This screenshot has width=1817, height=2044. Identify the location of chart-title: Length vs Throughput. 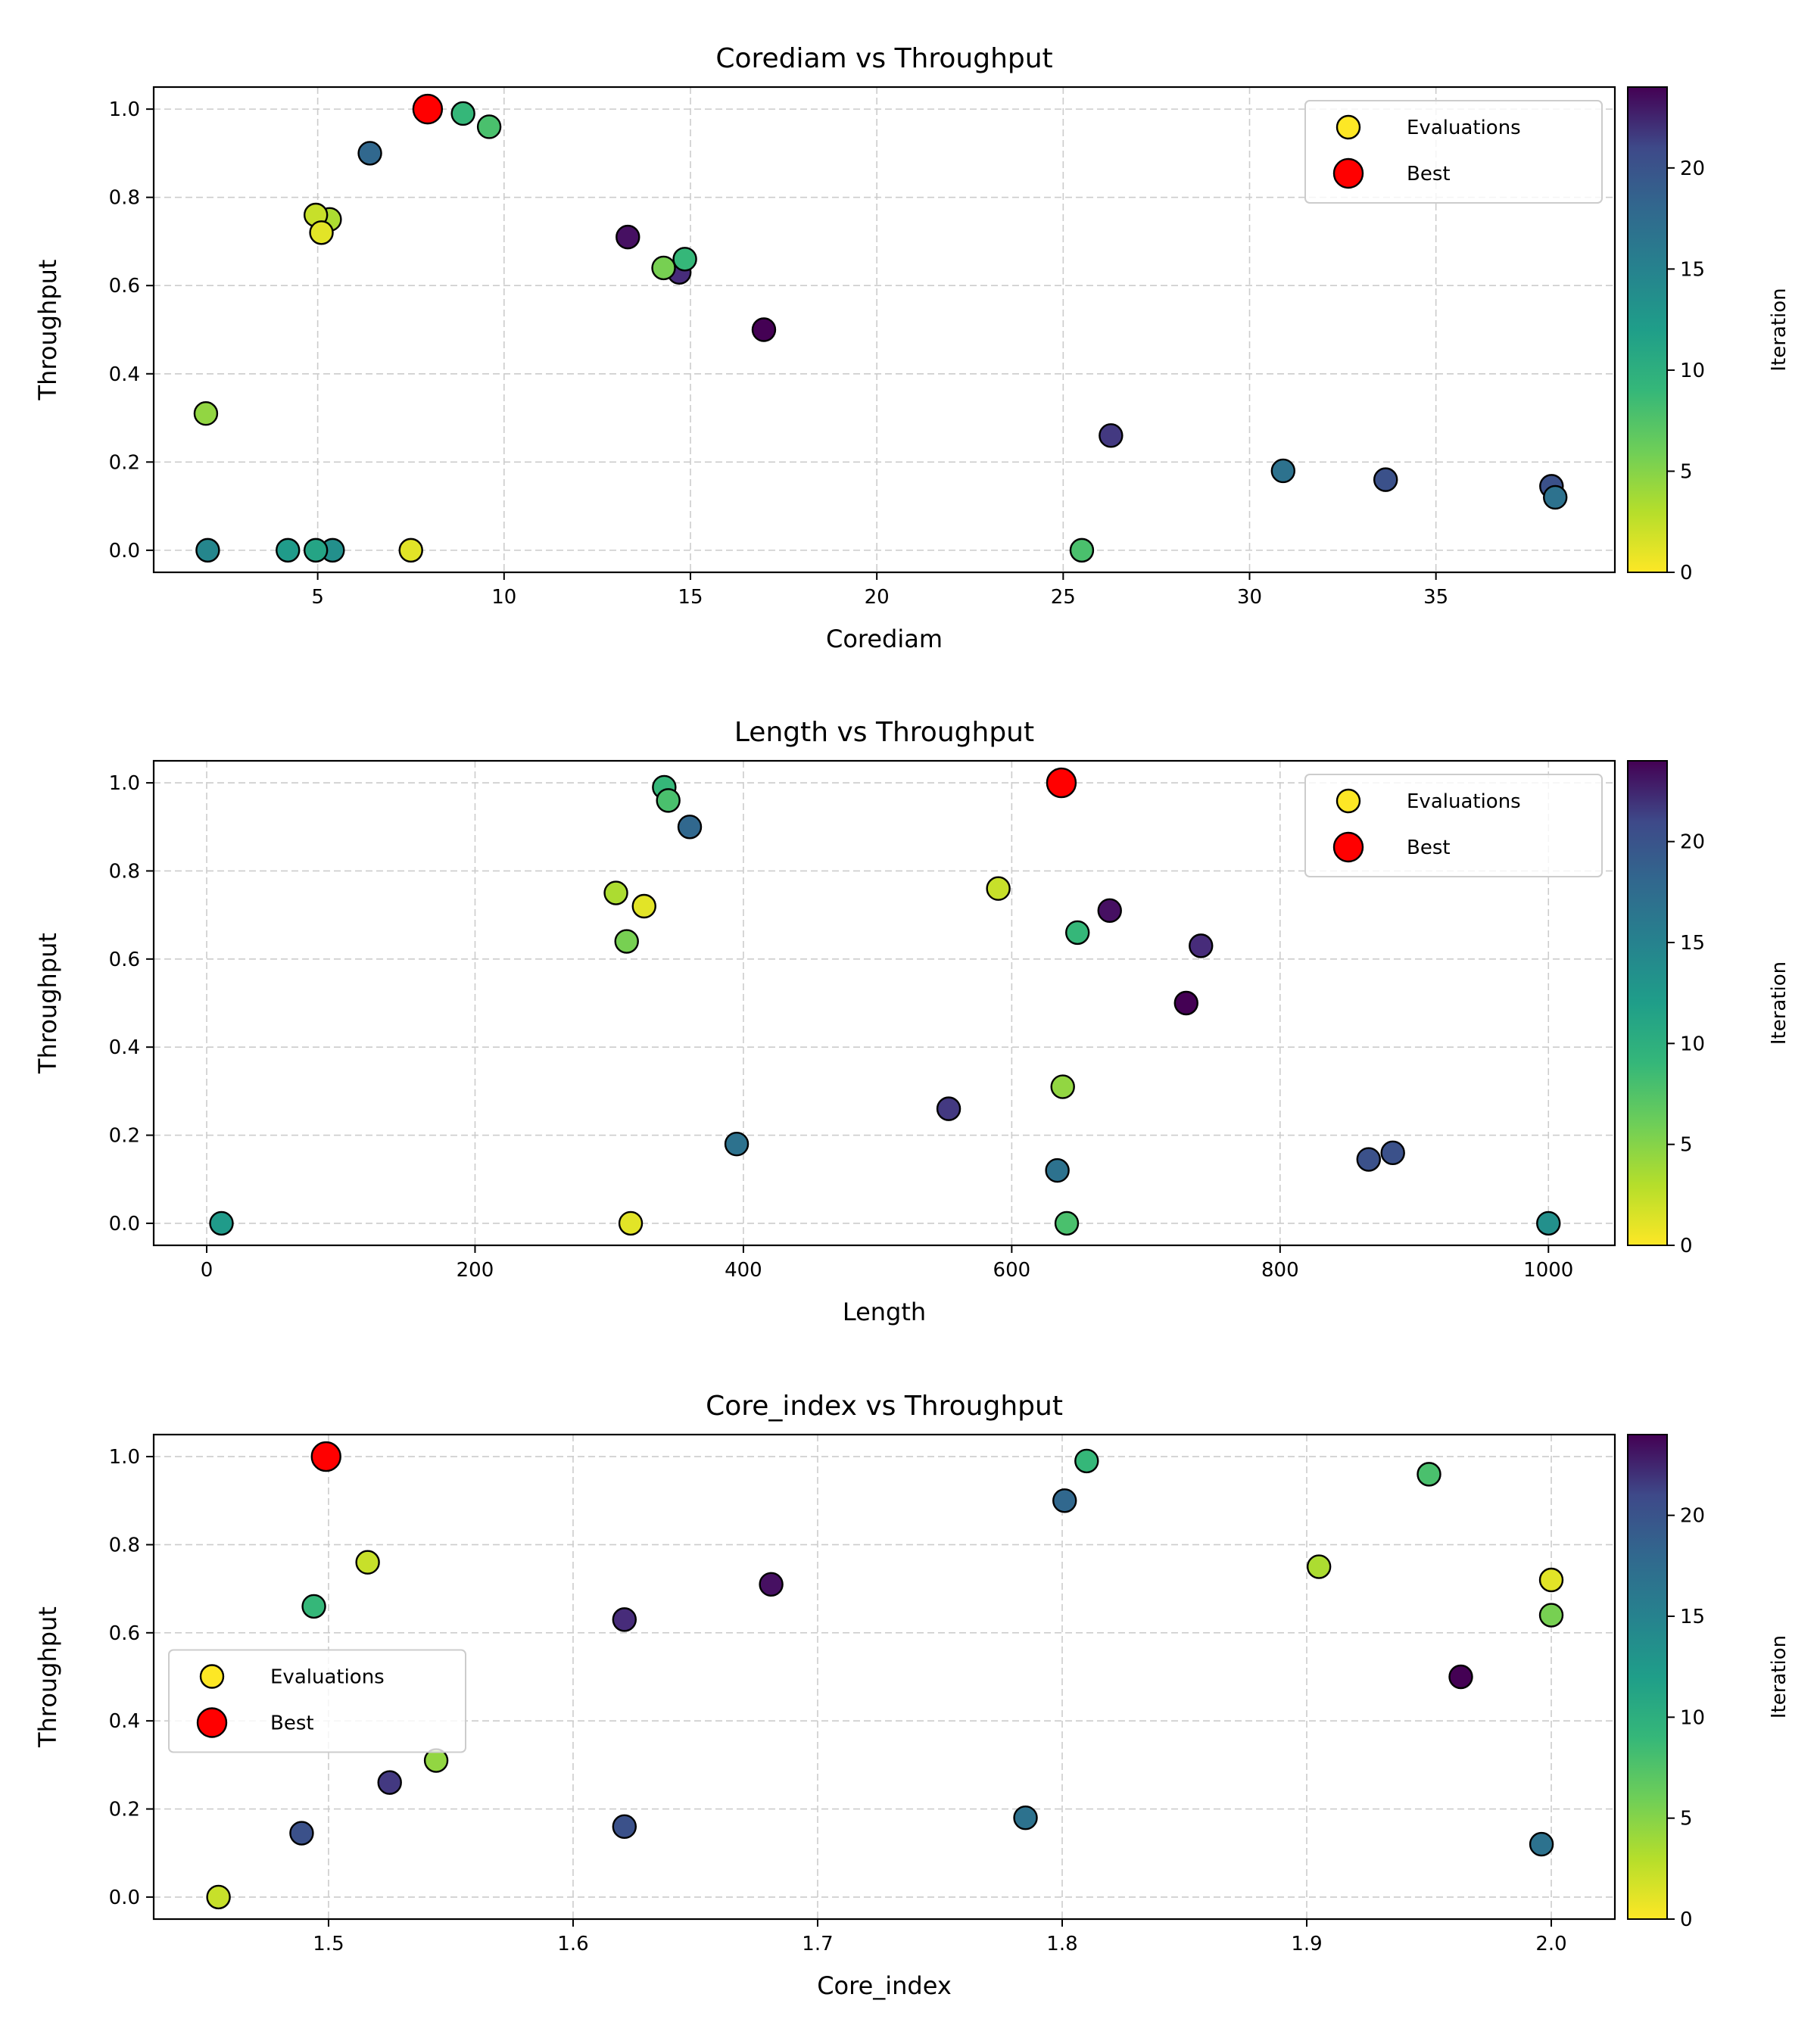
(884, 732).